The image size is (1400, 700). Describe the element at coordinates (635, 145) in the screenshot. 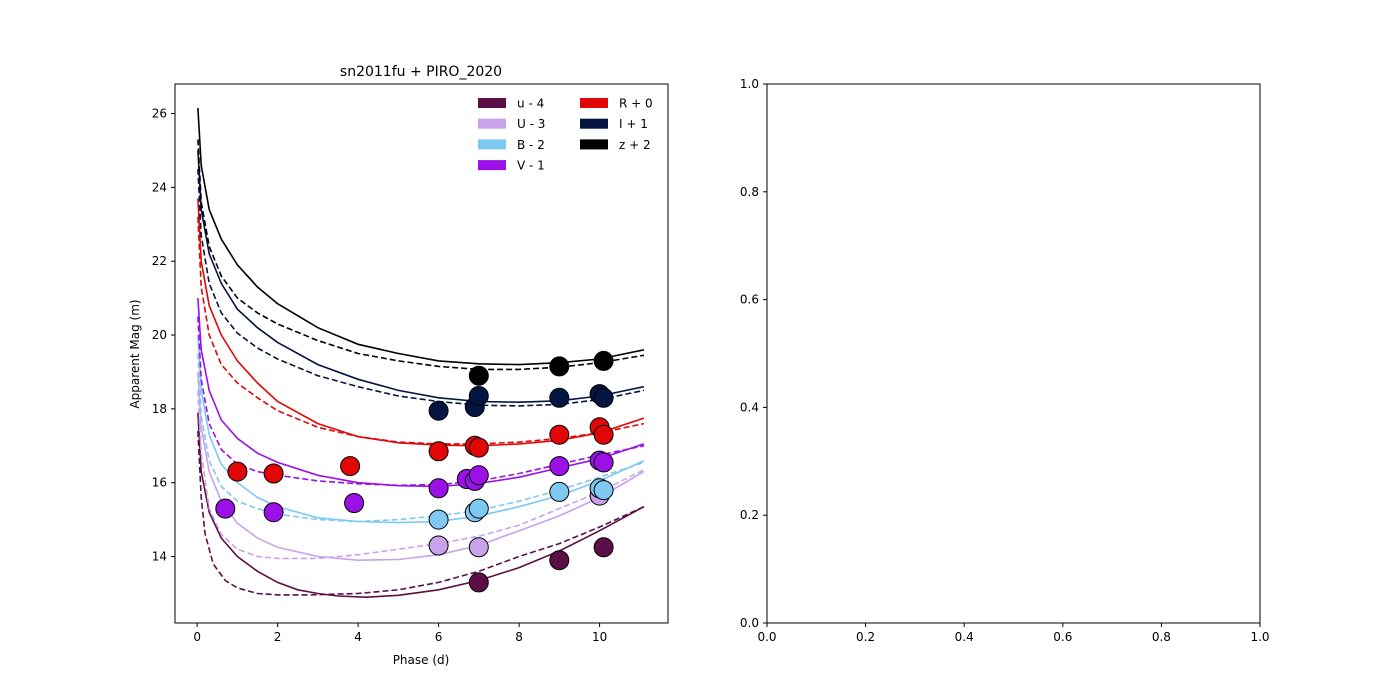

I see `legend-label: z + 2` at that location.